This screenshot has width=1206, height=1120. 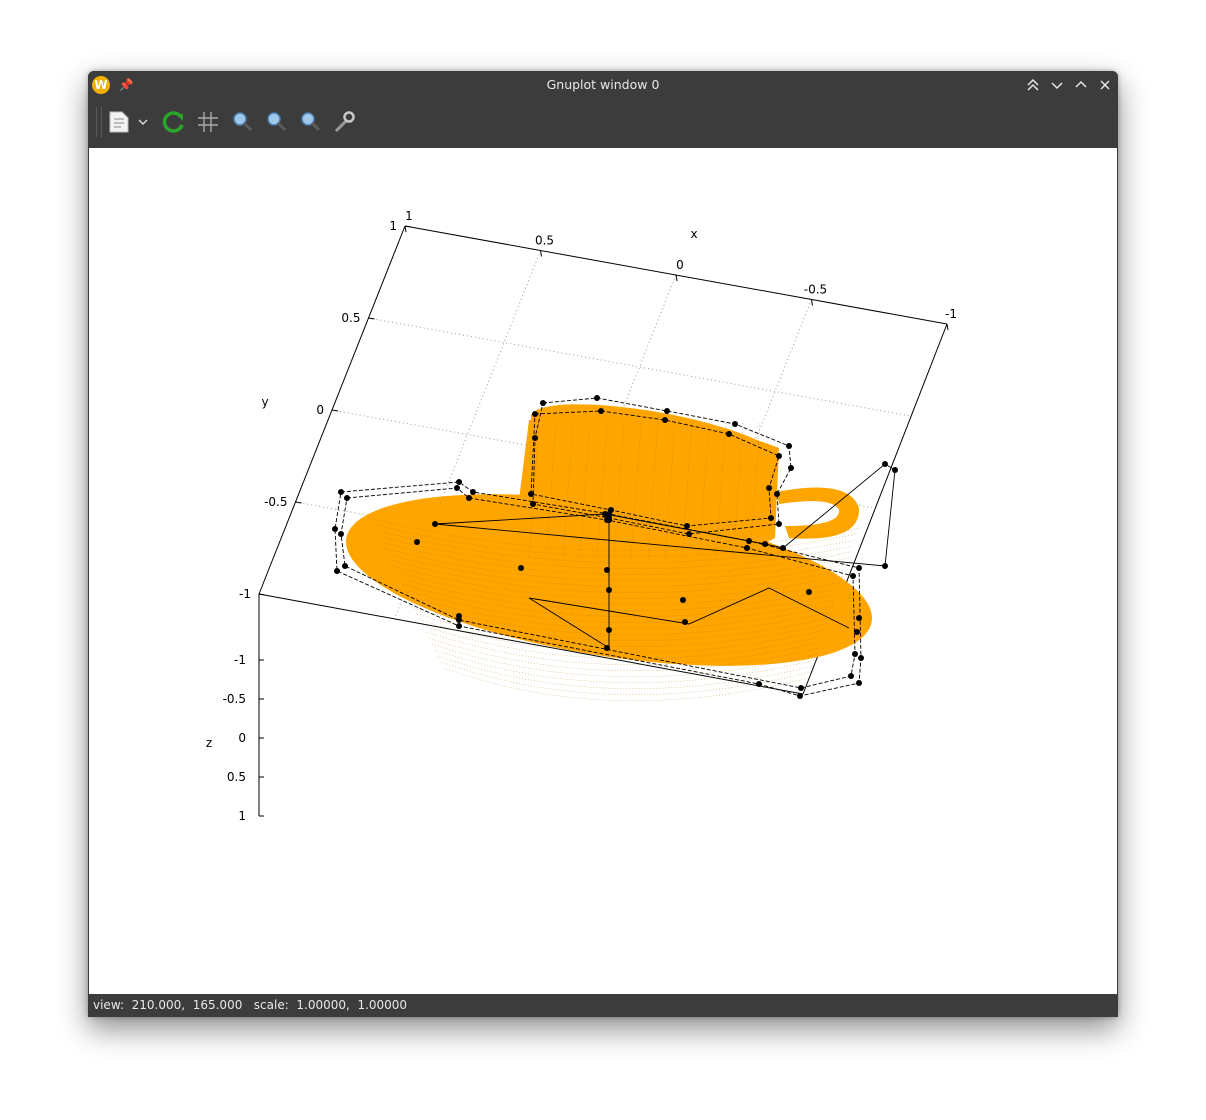 I want to click on refresh-icon, so click(x=173, y=122).